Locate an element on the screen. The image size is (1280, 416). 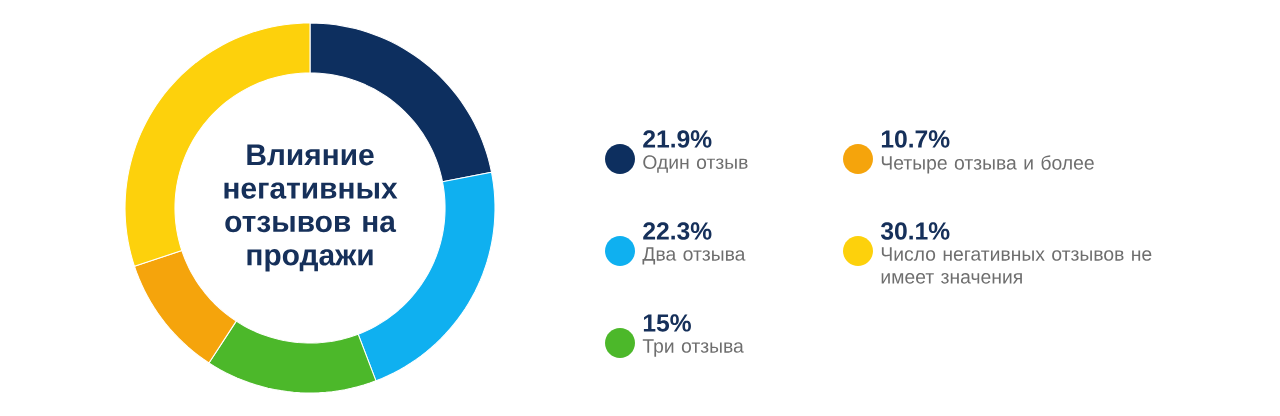
legend-label: Четыре отзыва и более is located at coordinates (987, 164).